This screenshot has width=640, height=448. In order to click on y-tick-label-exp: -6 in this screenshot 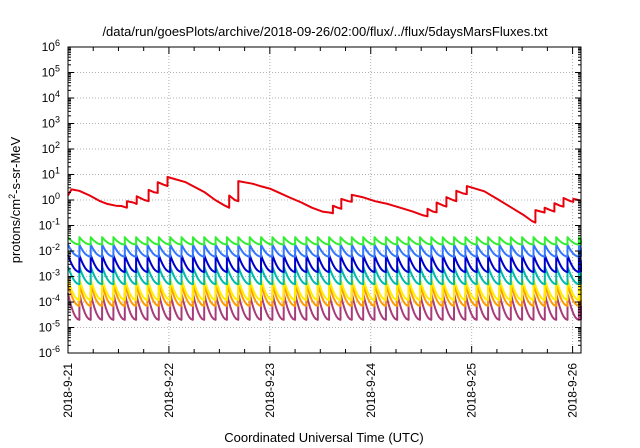, I will do `click(56, 349)`.